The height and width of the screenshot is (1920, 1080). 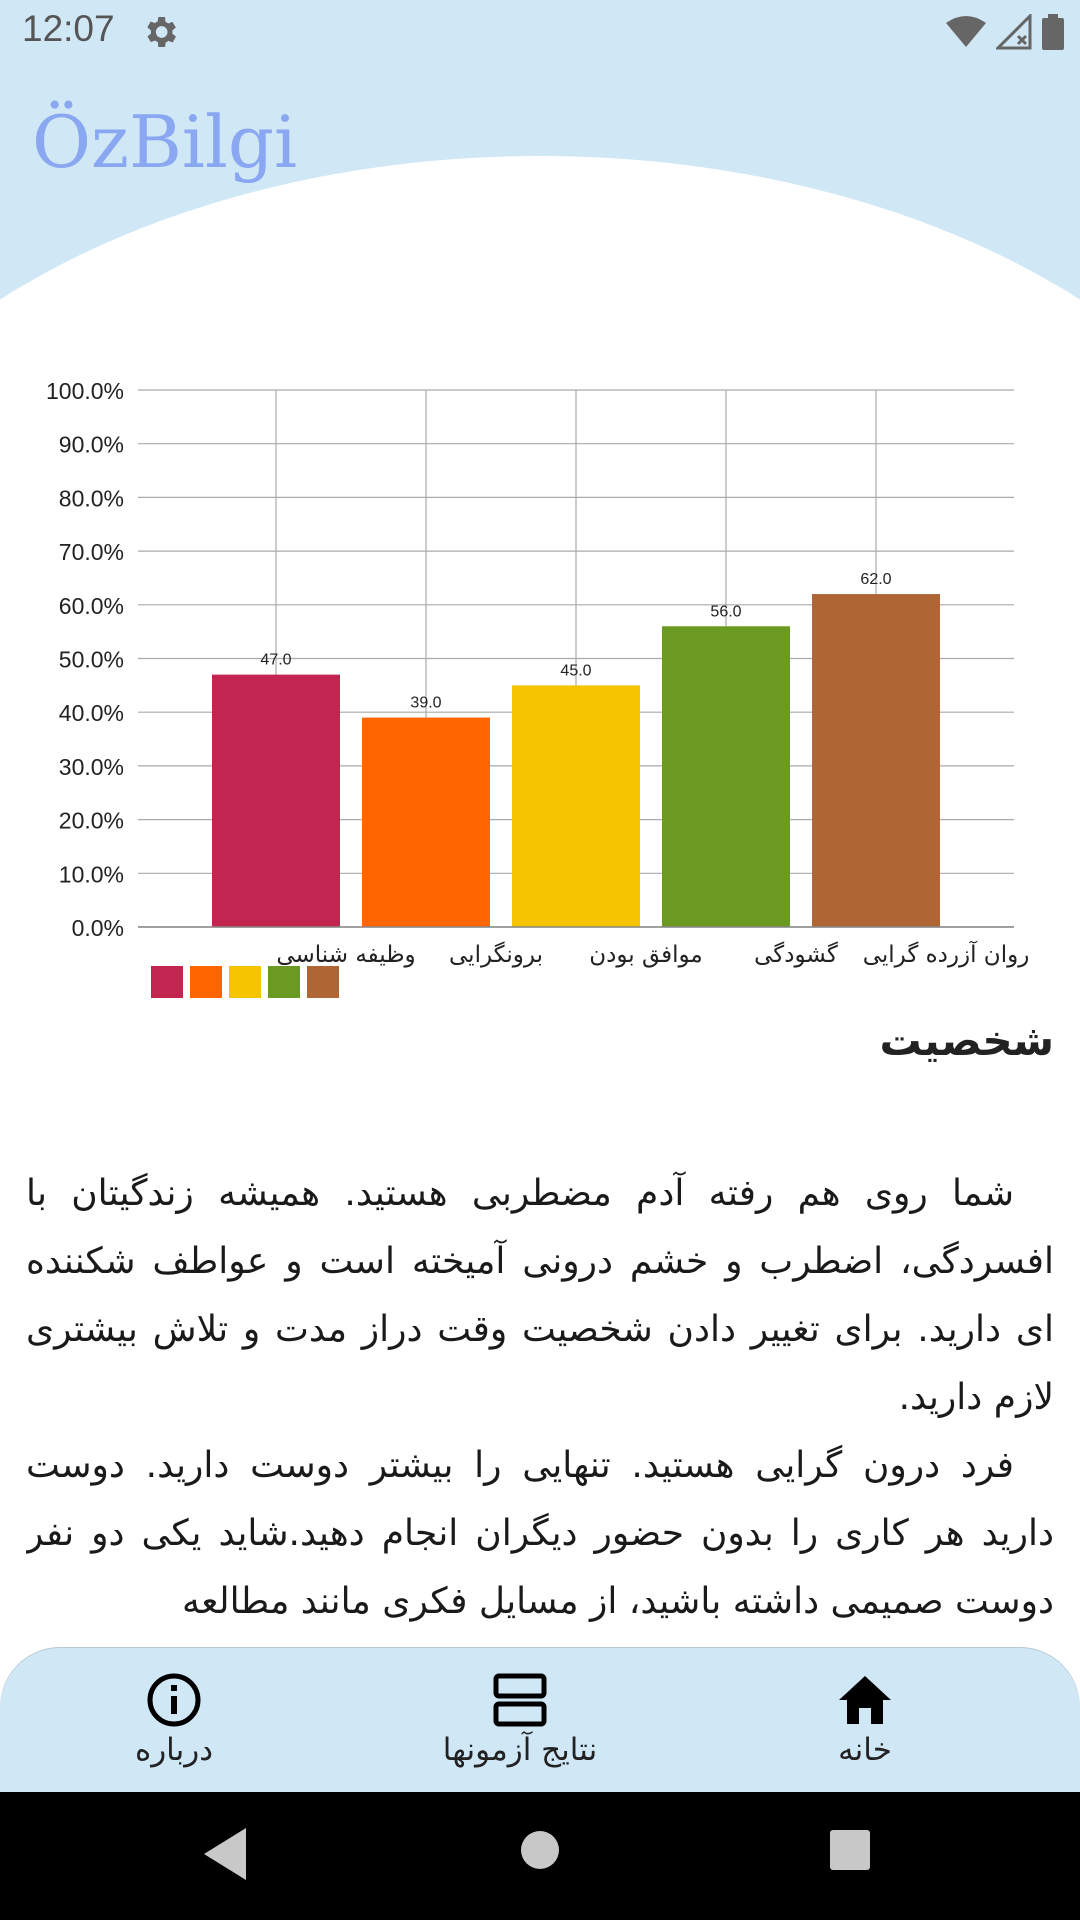 What do you see at coordinates (725, 611) in the screenshot?
I see `data-label: 56.0` at bounding box center [725, 611].